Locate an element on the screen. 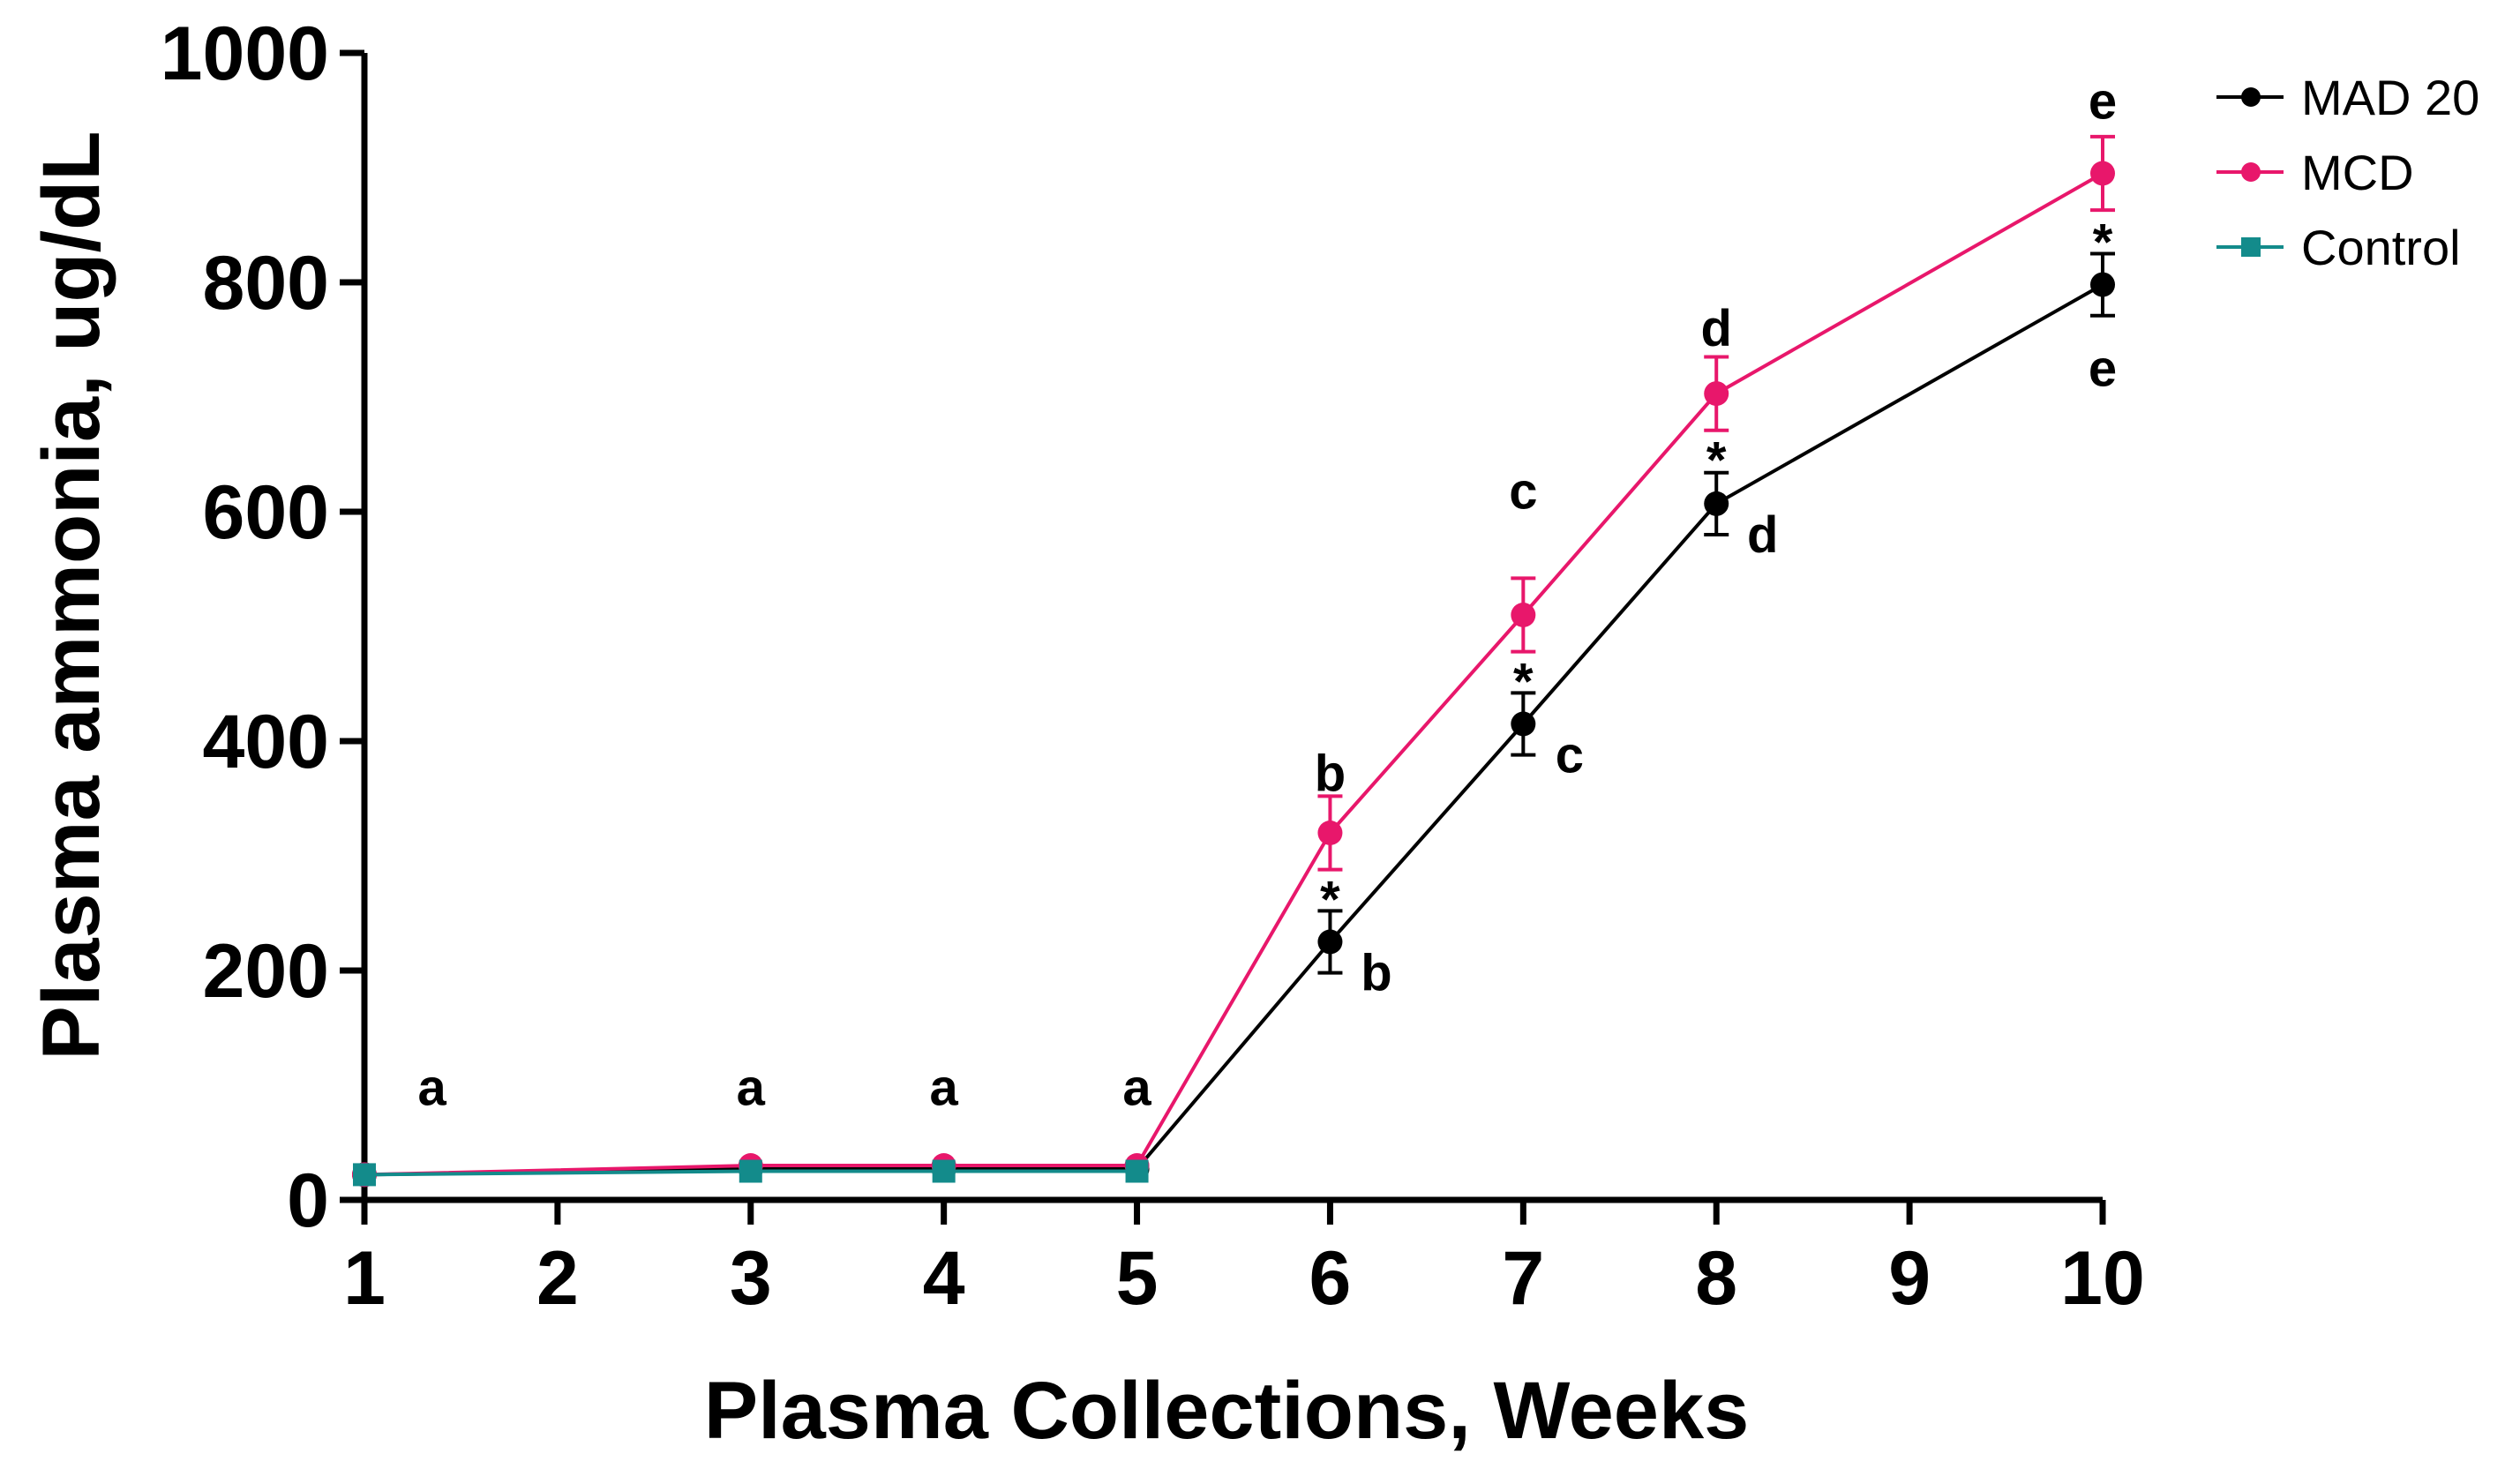  x-tick-label: 8 is located at coordinates (1716, 1278).